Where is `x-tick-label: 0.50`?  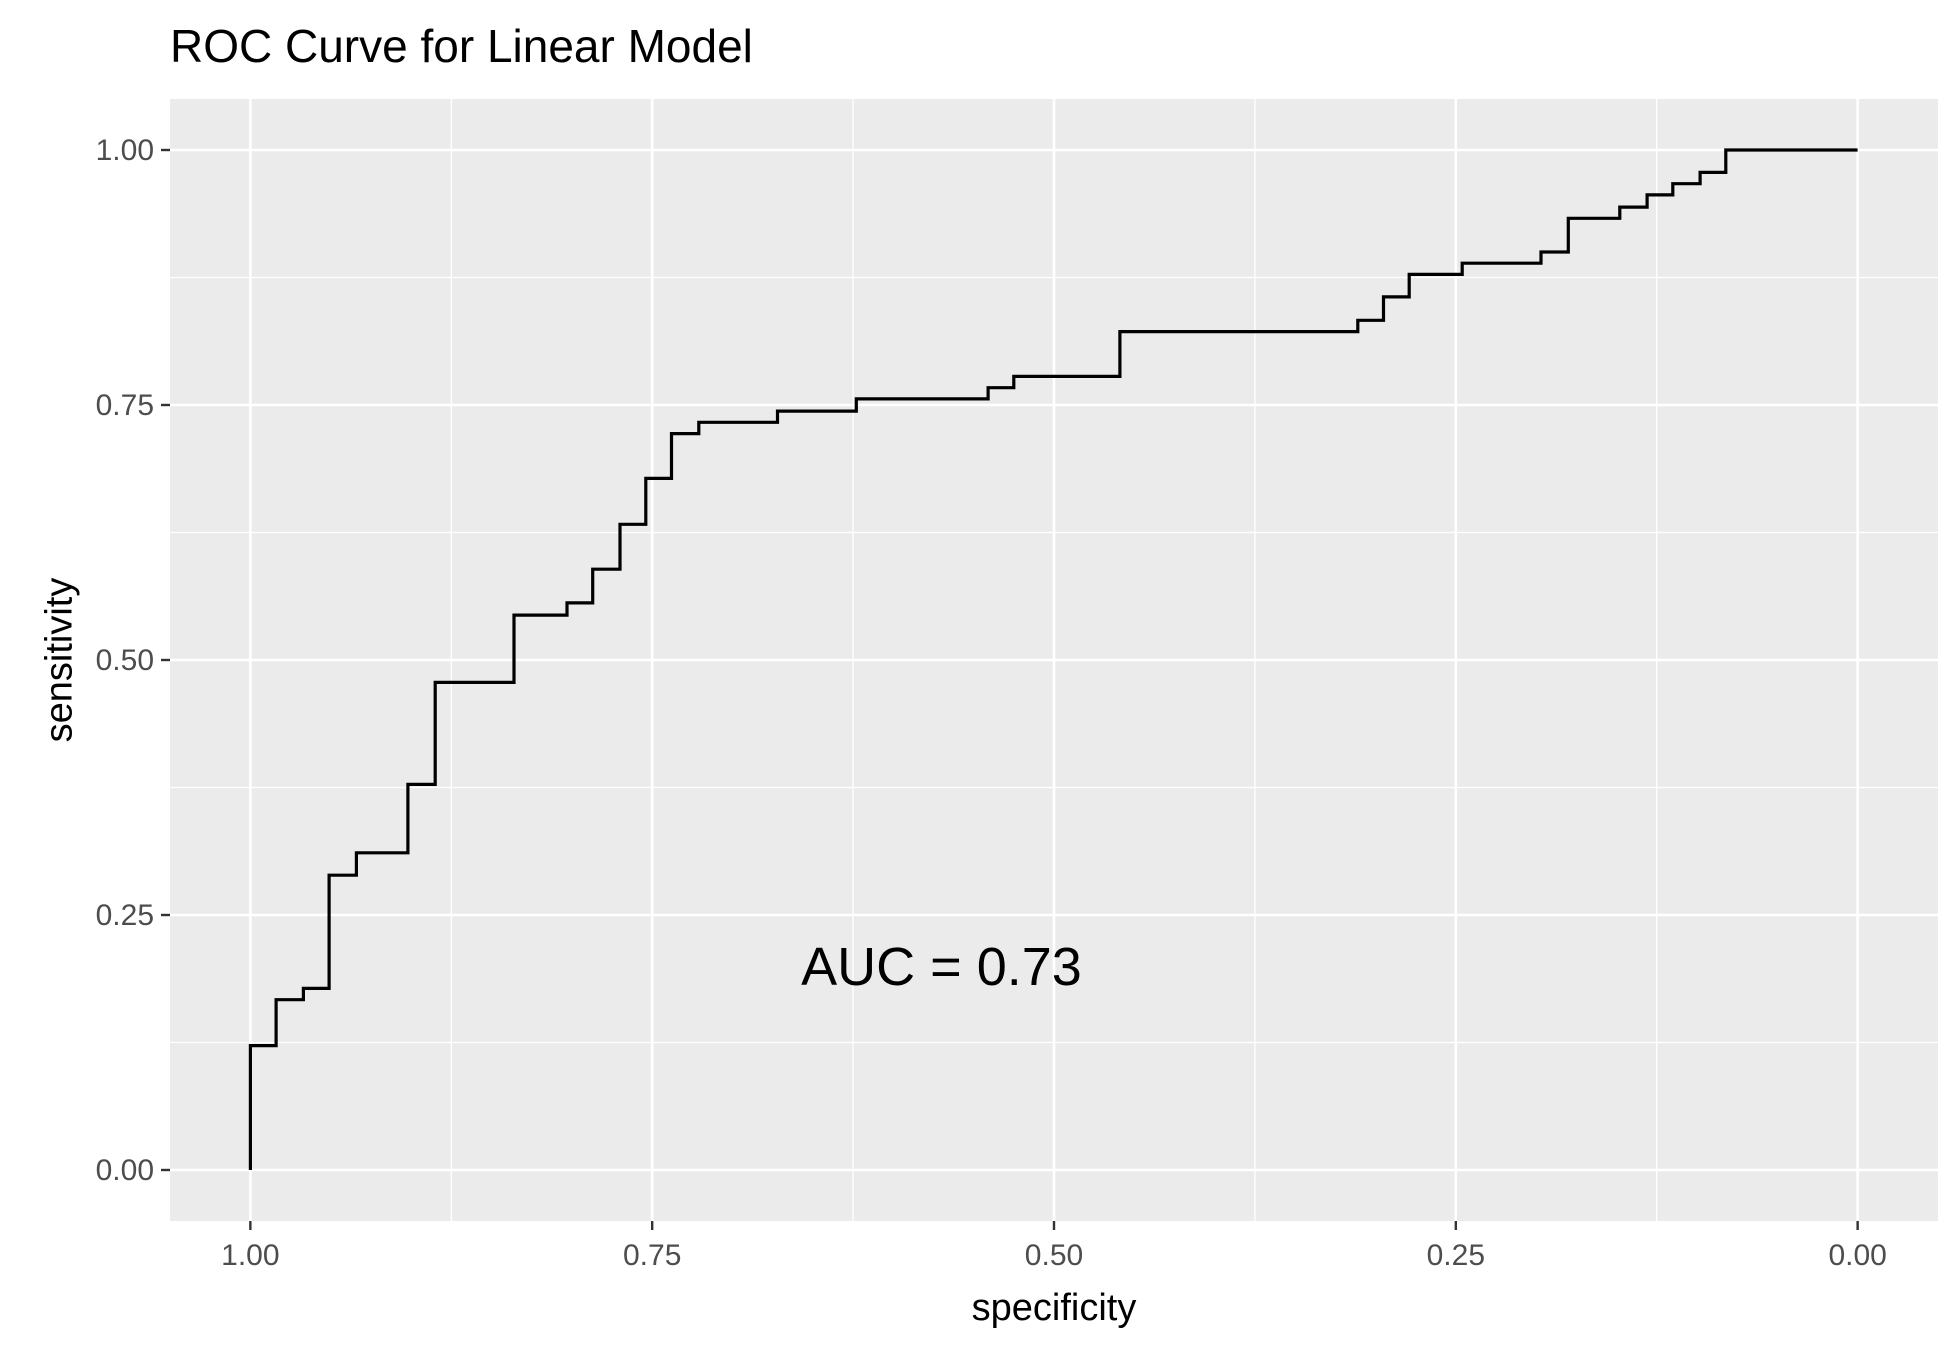
x-tick-label: 0.50 is located at coordinates (1054, 1255).